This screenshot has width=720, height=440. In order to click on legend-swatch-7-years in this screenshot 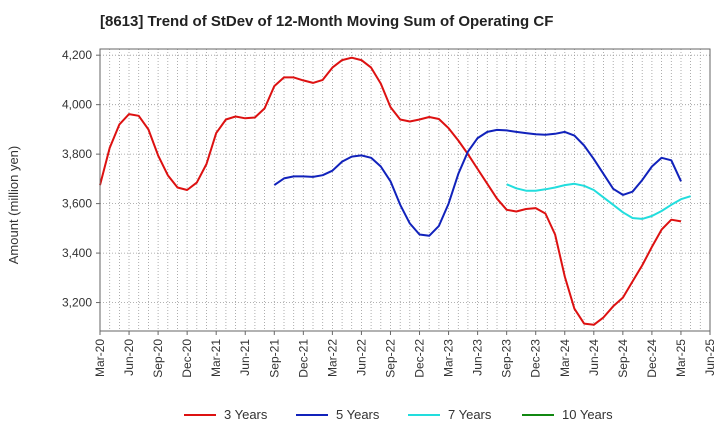, I will do `click(424, 415)`.